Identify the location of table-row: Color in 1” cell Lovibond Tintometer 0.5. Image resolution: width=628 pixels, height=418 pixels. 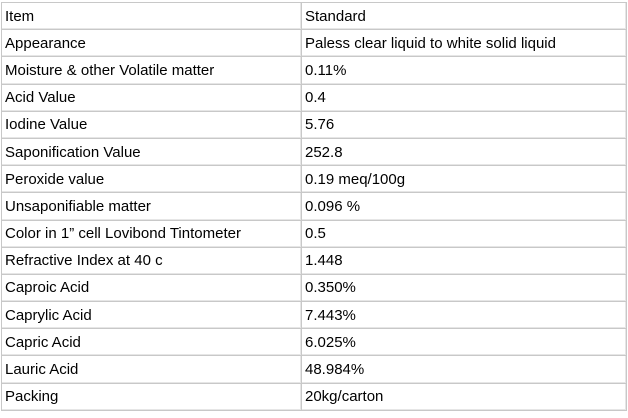
(314, 234).